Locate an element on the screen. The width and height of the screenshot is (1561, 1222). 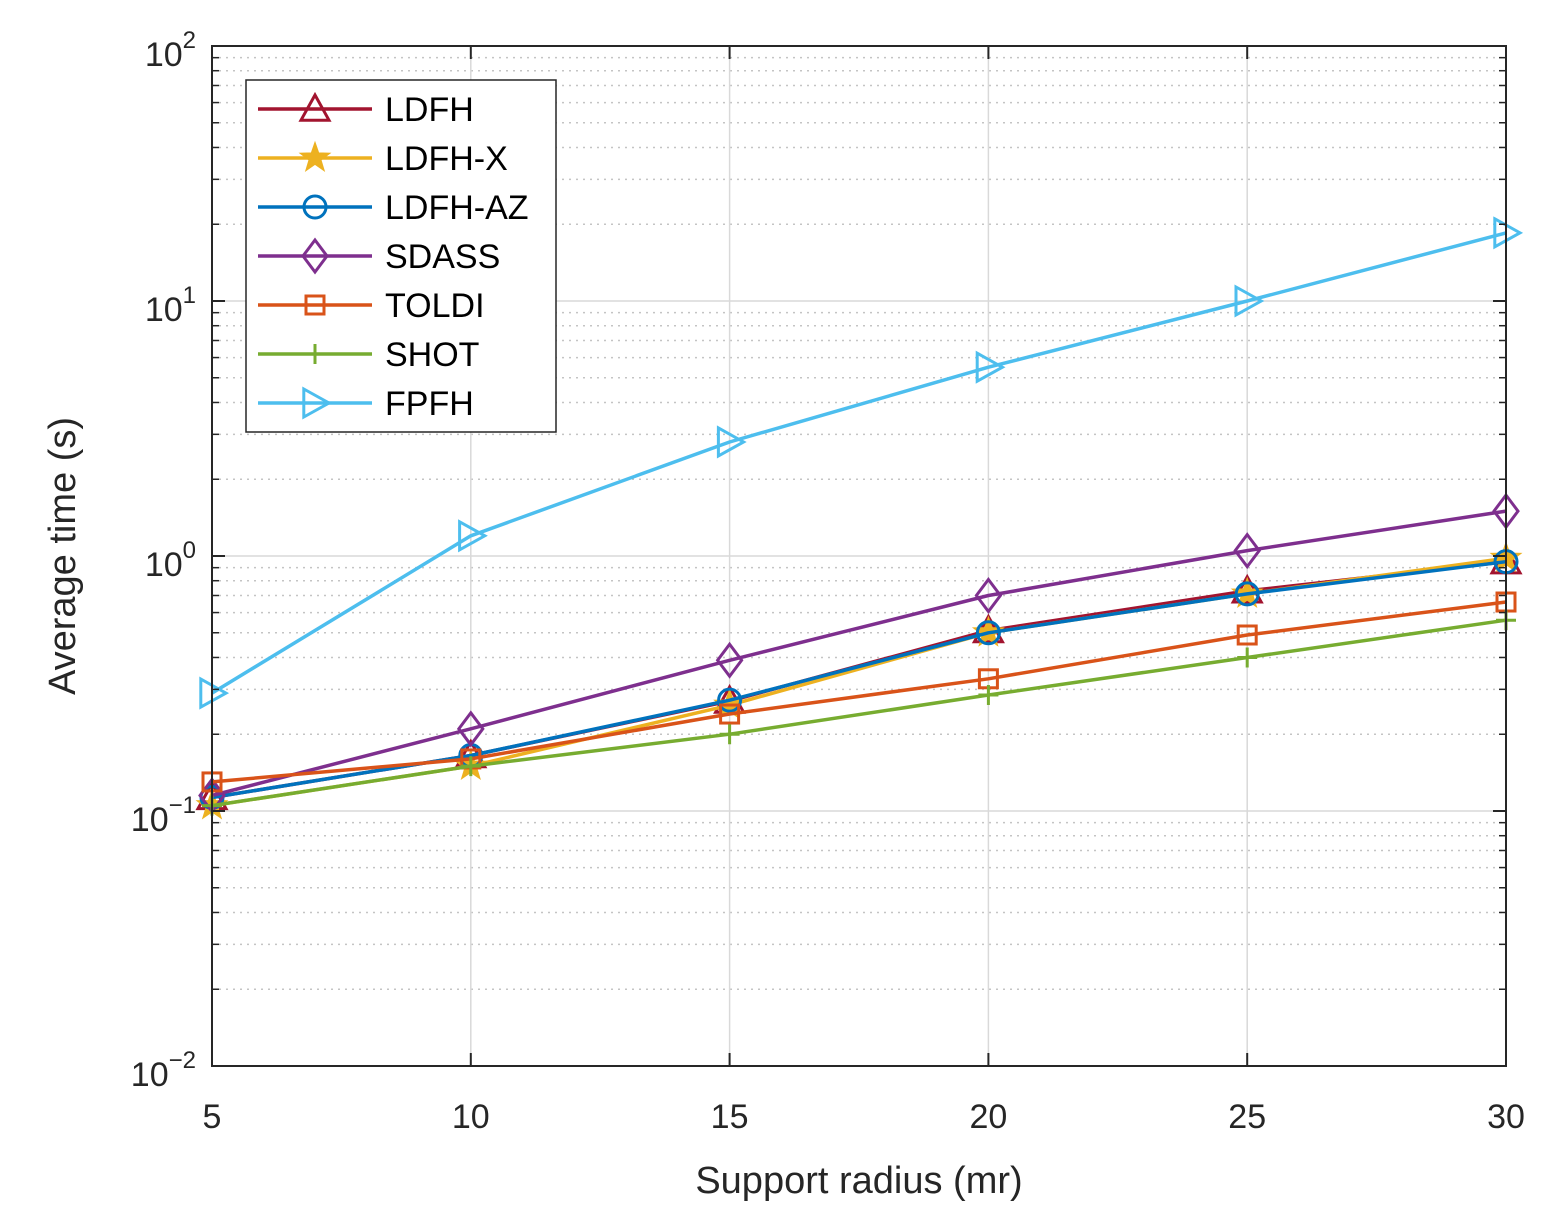
y-tick-label: 10⁻² is located at coordinates (163, 1070).